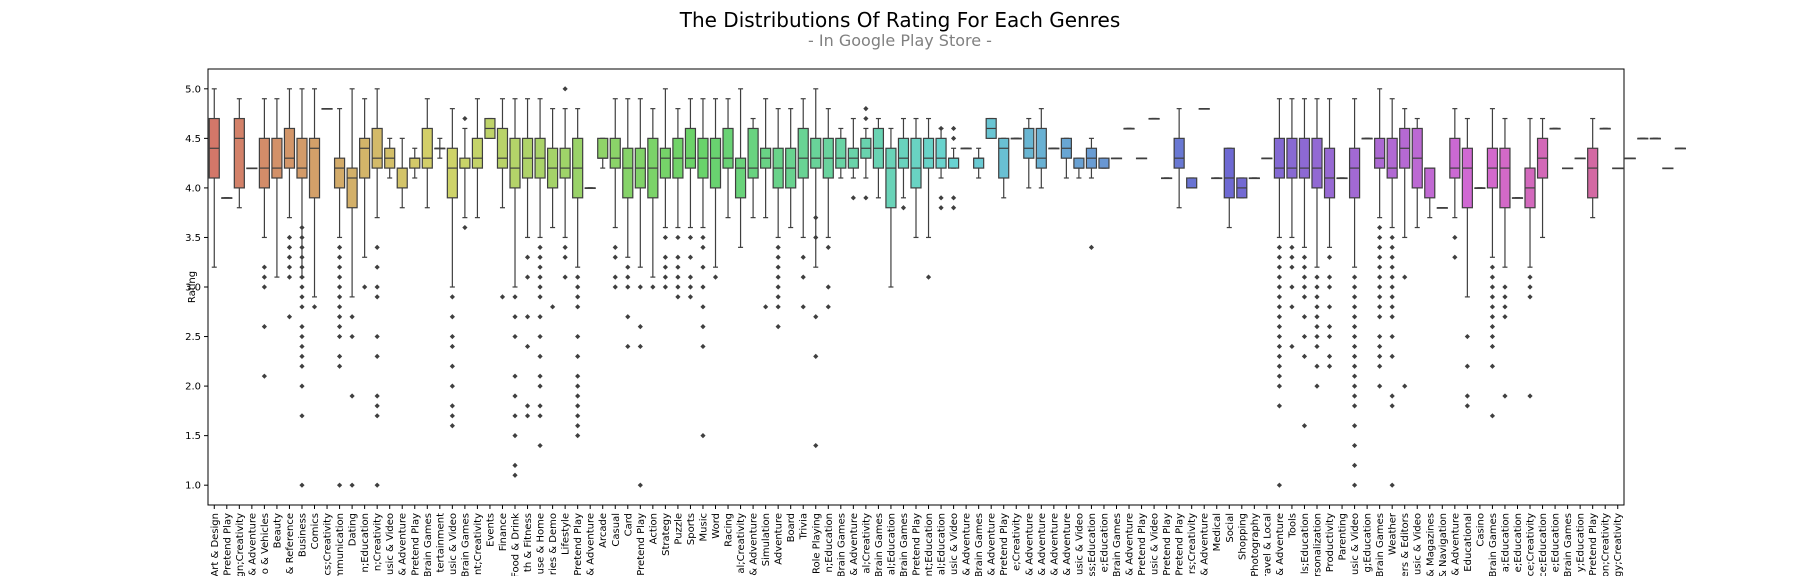 The width and height of the screenshot is (1800, 576). What do you see at coordinates (1505, 542) in the screenshot?
I see `x-tick-label: a;Education` at bounding box center [1505, 542].